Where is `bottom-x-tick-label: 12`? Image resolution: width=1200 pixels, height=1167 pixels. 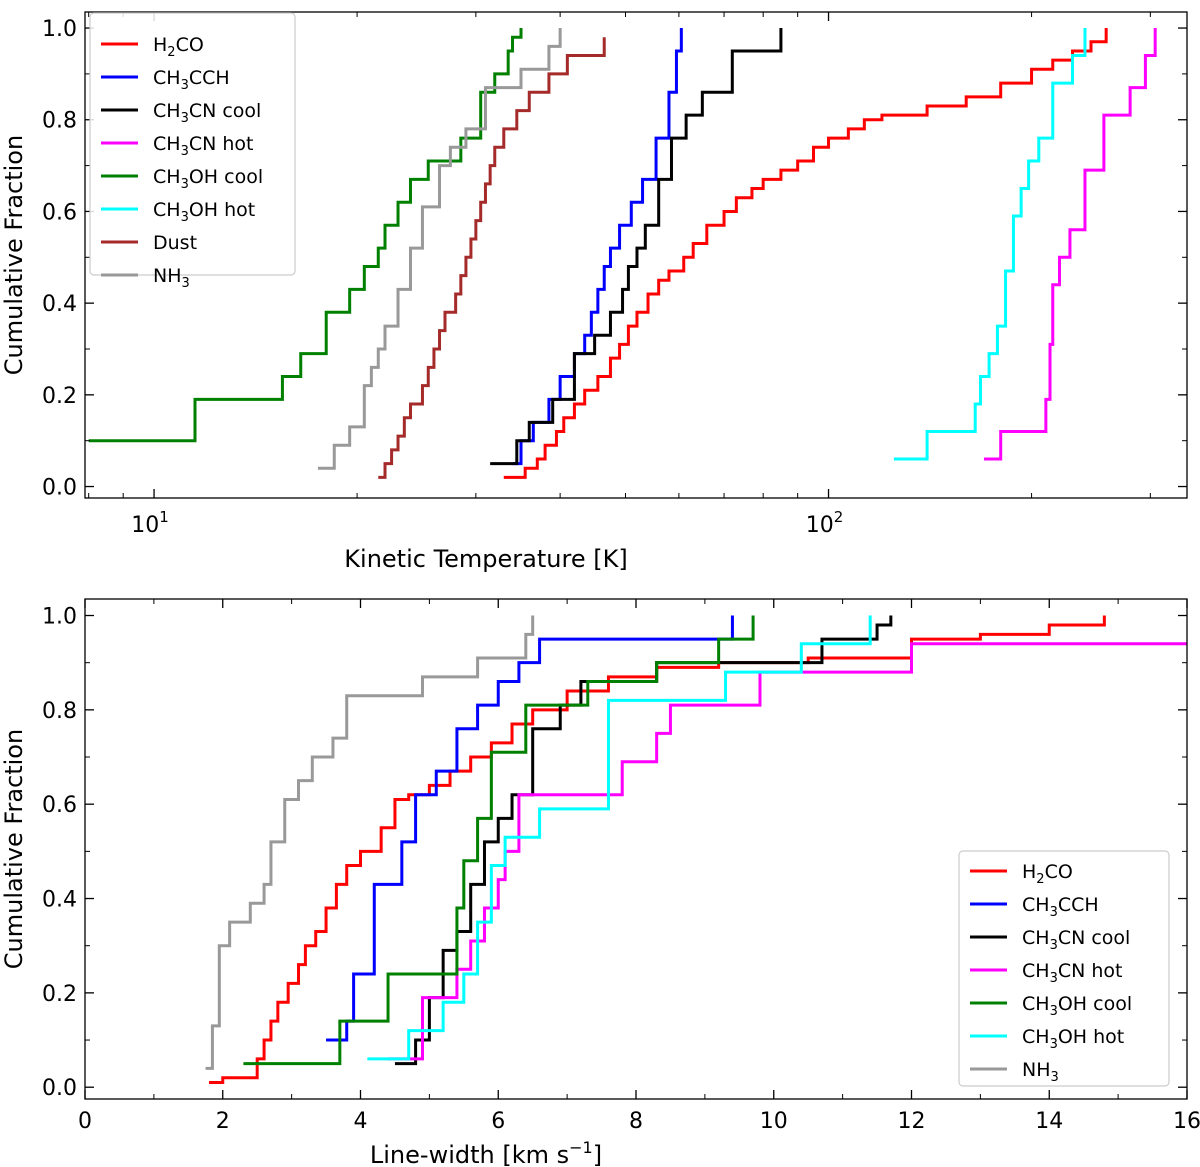
bottom-x-tick-label: 12 is located at coordinates (912, 1121).